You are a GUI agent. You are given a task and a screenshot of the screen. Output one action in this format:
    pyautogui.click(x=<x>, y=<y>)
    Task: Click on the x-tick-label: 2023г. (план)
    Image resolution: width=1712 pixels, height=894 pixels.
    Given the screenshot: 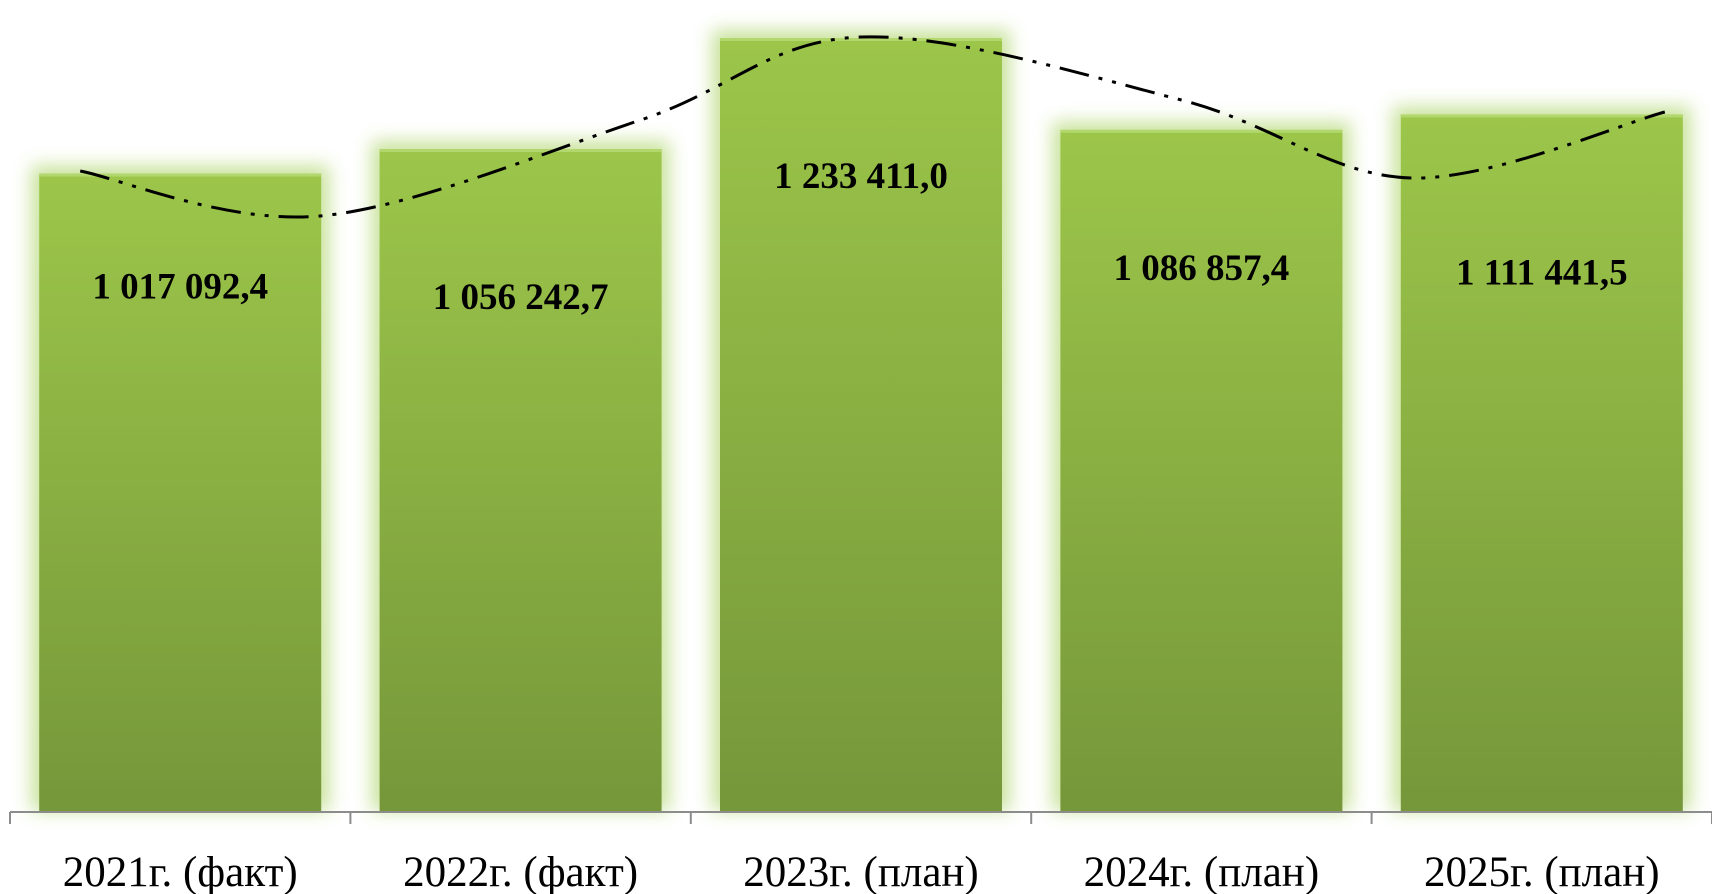 What is the action you would take?
    pyautogui.click(x=861, y=871)
    